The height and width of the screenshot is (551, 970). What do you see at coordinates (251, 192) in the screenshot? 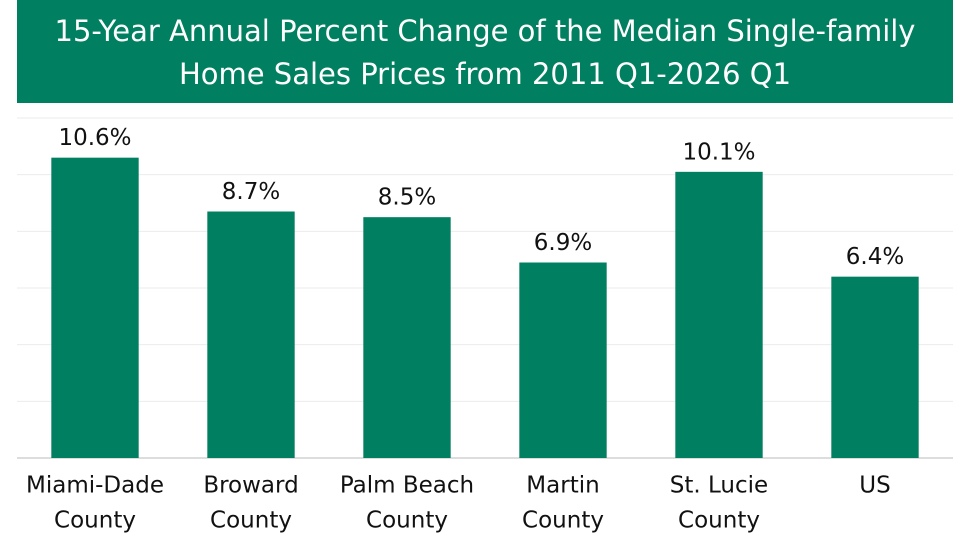
I see `data-label: 8.7%` at bounding box center [251, 192].